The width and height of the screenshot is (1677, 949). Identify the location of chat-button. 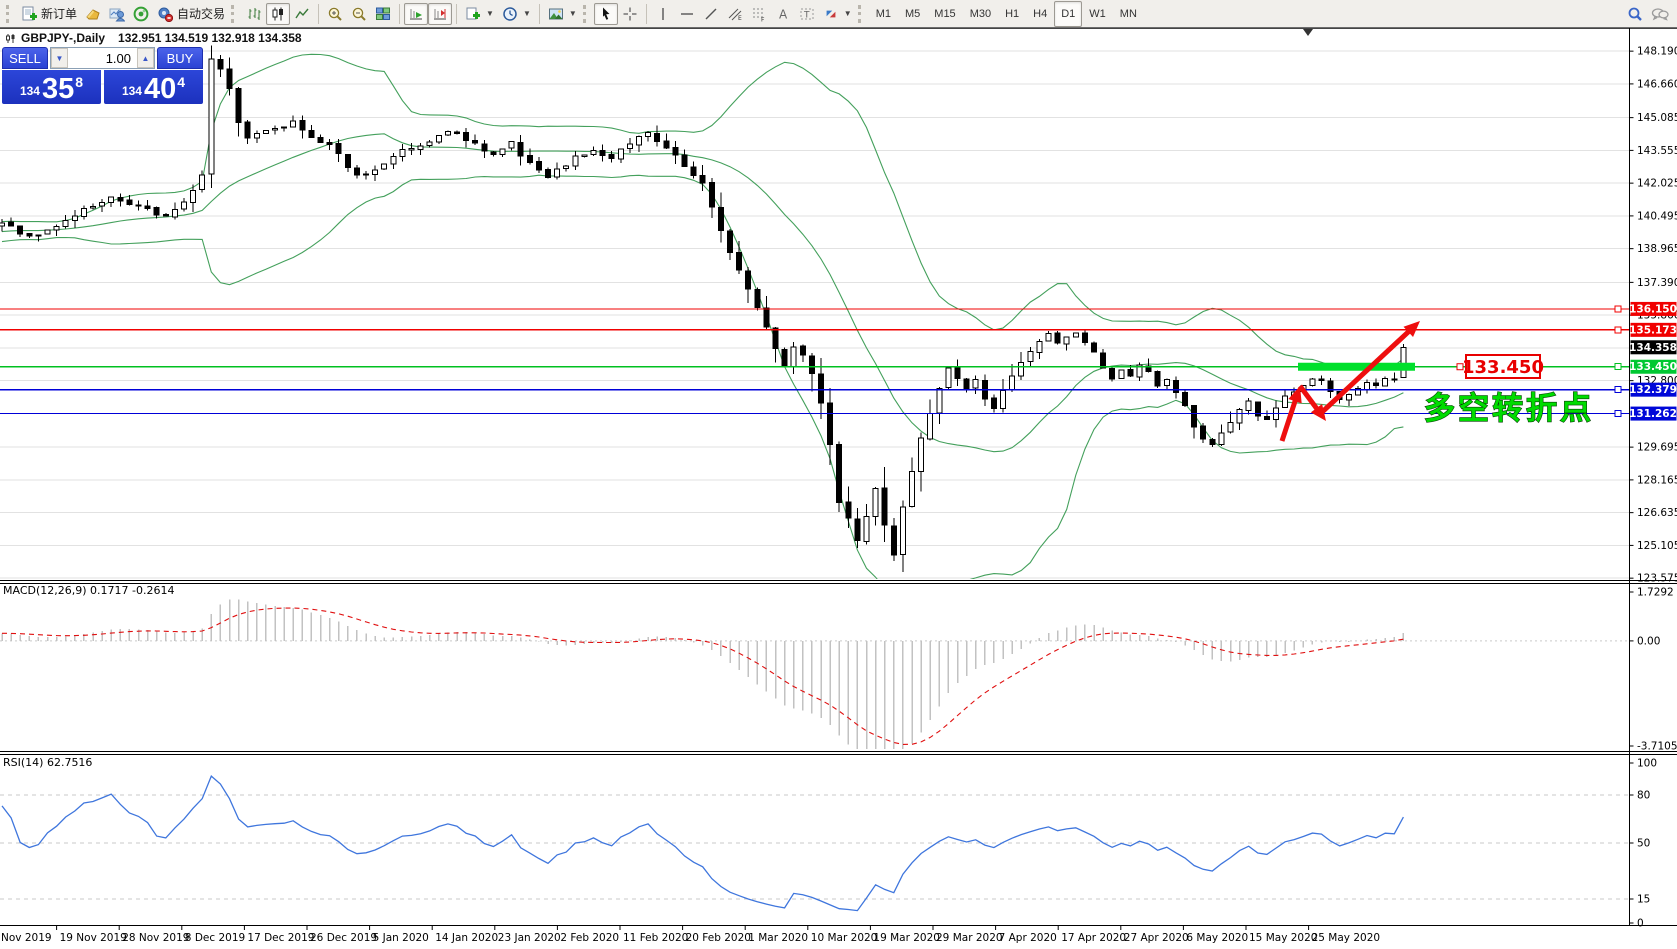
(1660, 14).